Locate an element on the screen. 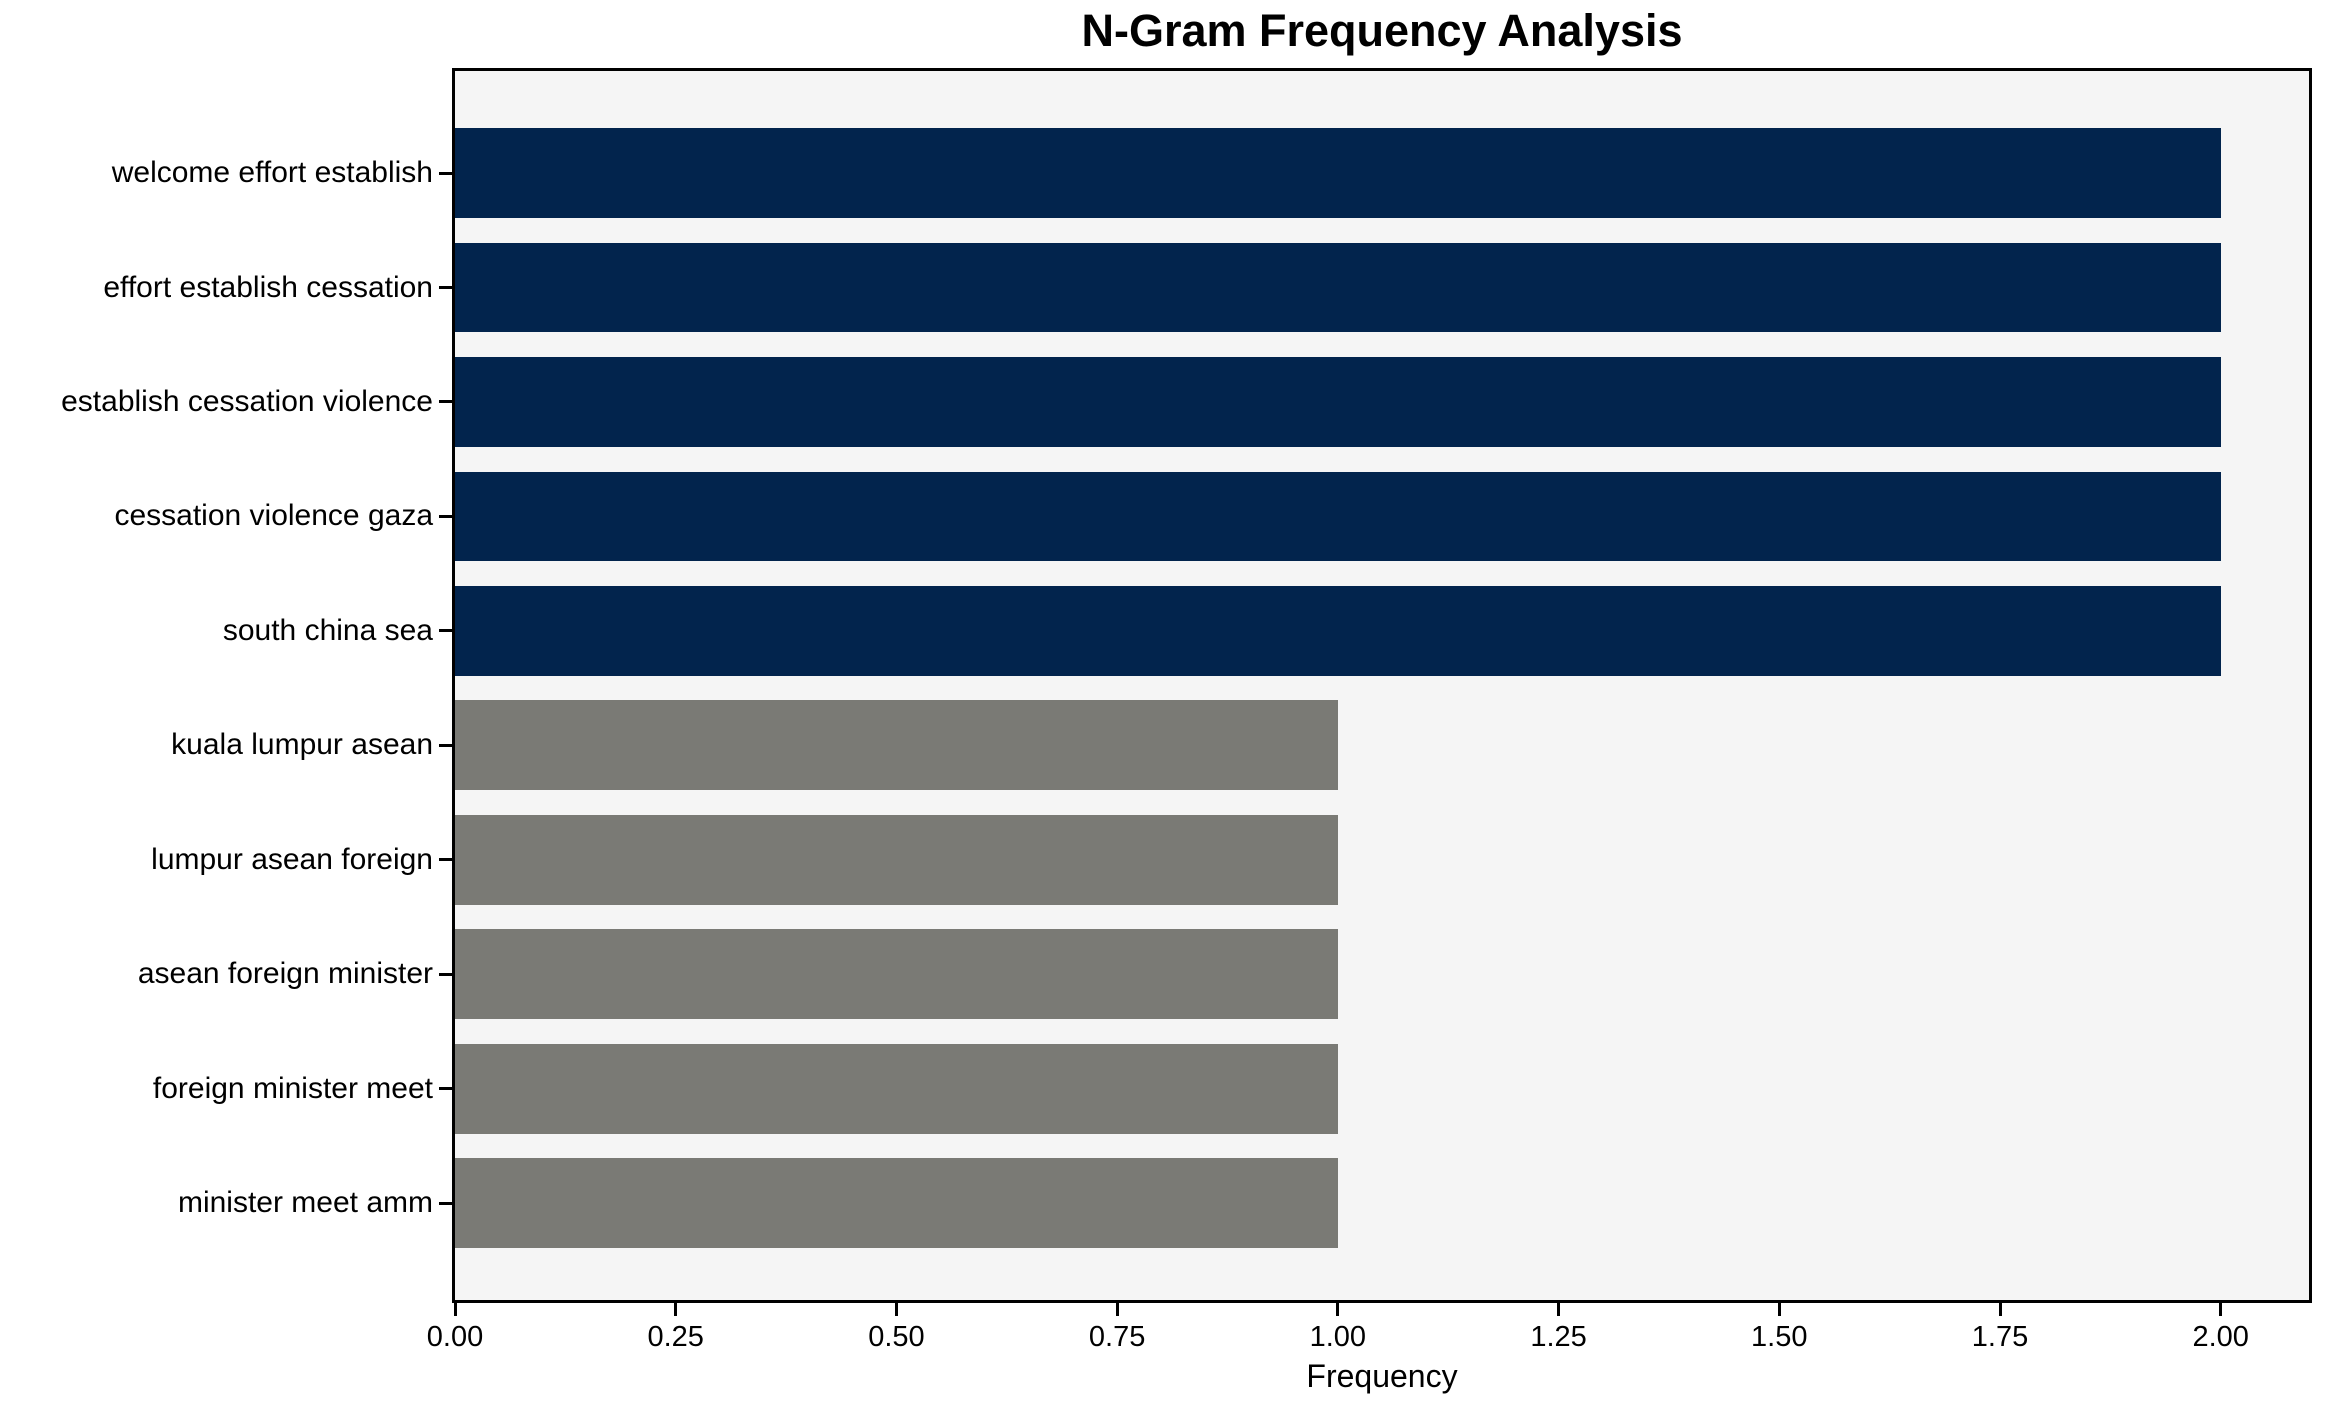 The width and height of the screenshot is (2332, 1414). x-axis-title: Frequency is located at coordinates (1382, 1376).